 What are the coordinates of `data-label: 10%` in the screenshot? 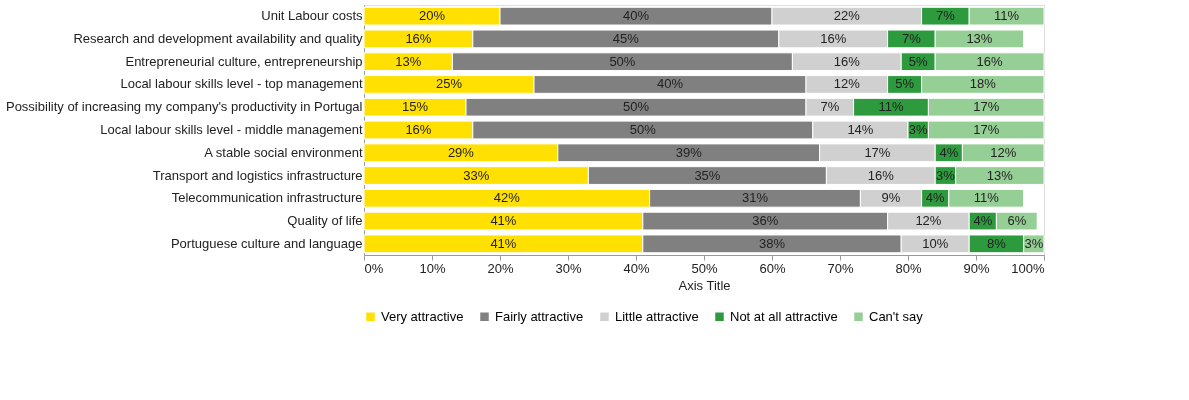 It's located at (935, 243).